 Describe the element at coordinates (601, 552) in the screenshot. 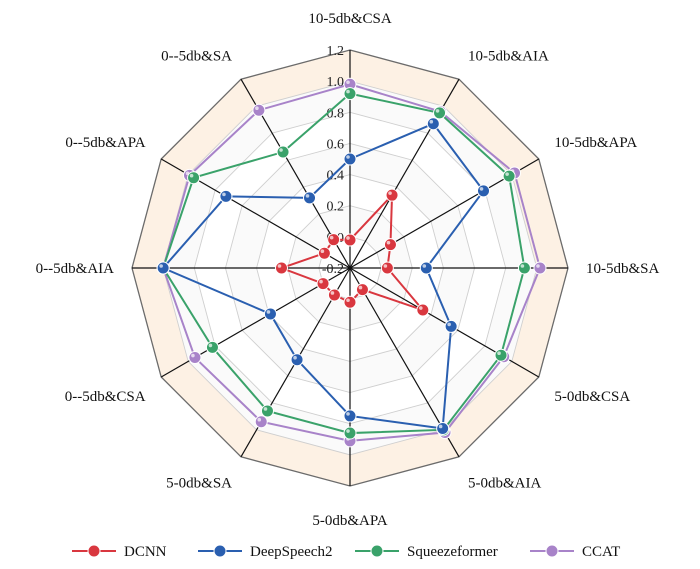

I see `legend-label: CCAT` at that location.